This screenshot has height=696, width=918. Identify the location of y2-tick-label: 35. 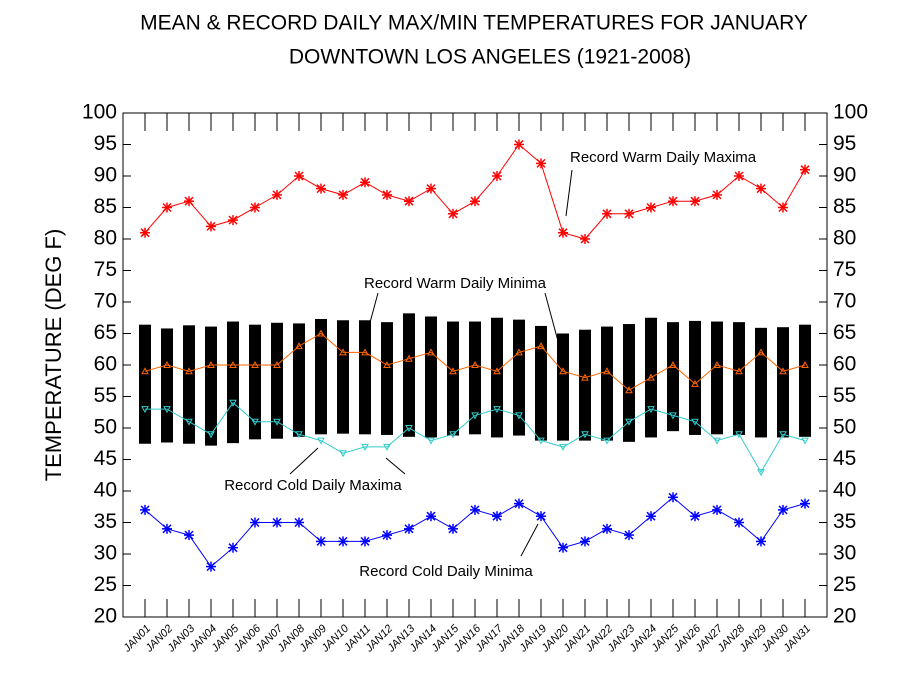
(844, 521).